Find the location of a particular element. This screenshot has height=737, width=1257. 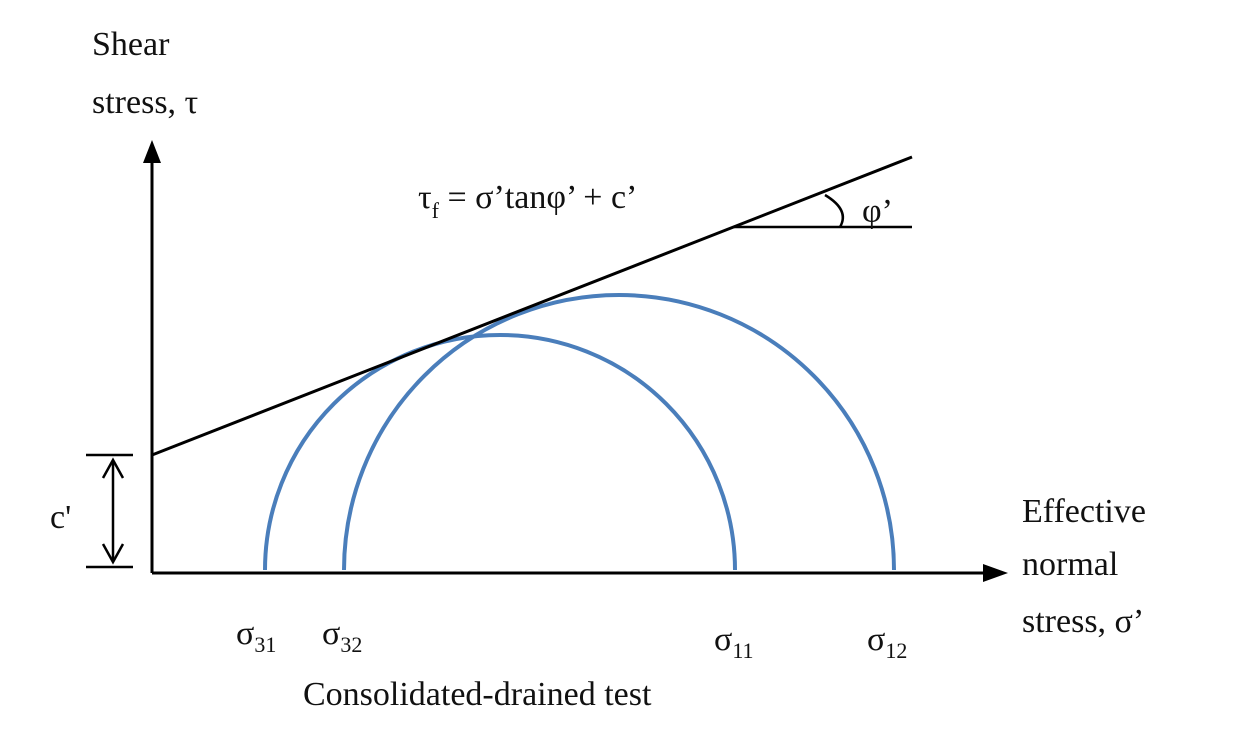

angle-arc is located at coordinates (834, 210).